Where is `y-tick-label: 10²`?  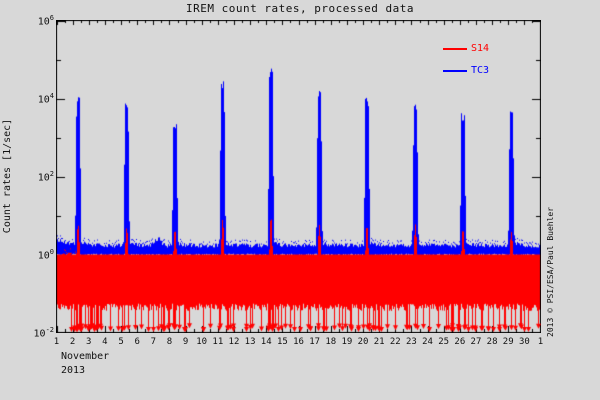
y-tick-label: 10² is located at coordinates (45, 176).